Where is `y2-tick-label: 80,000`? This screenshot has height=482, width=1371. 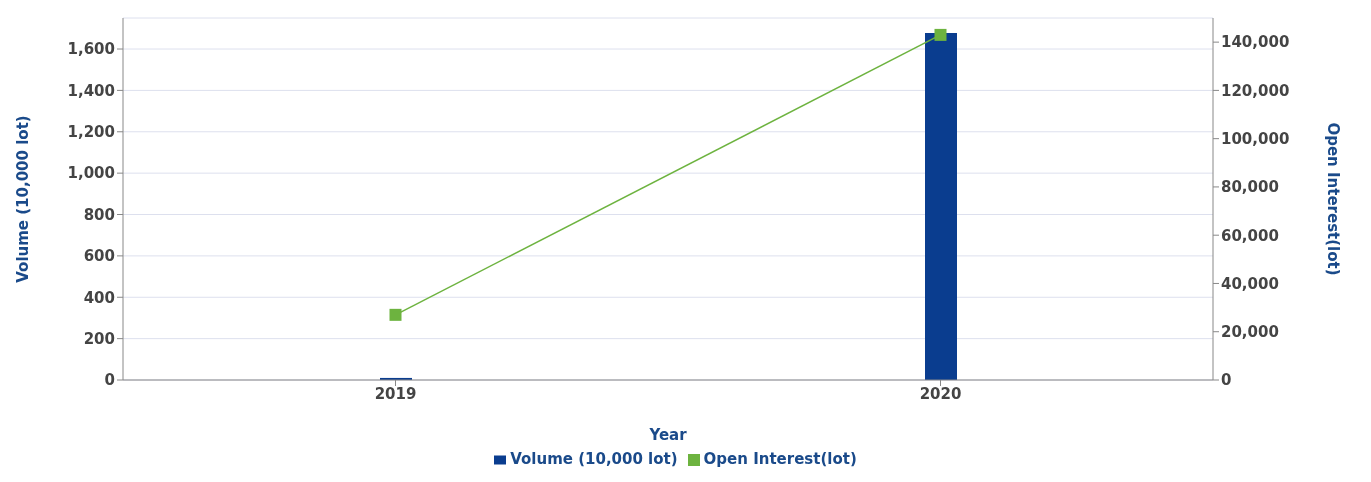
y2-tick-label: 80,000 is located at coordinates (1250, 187).